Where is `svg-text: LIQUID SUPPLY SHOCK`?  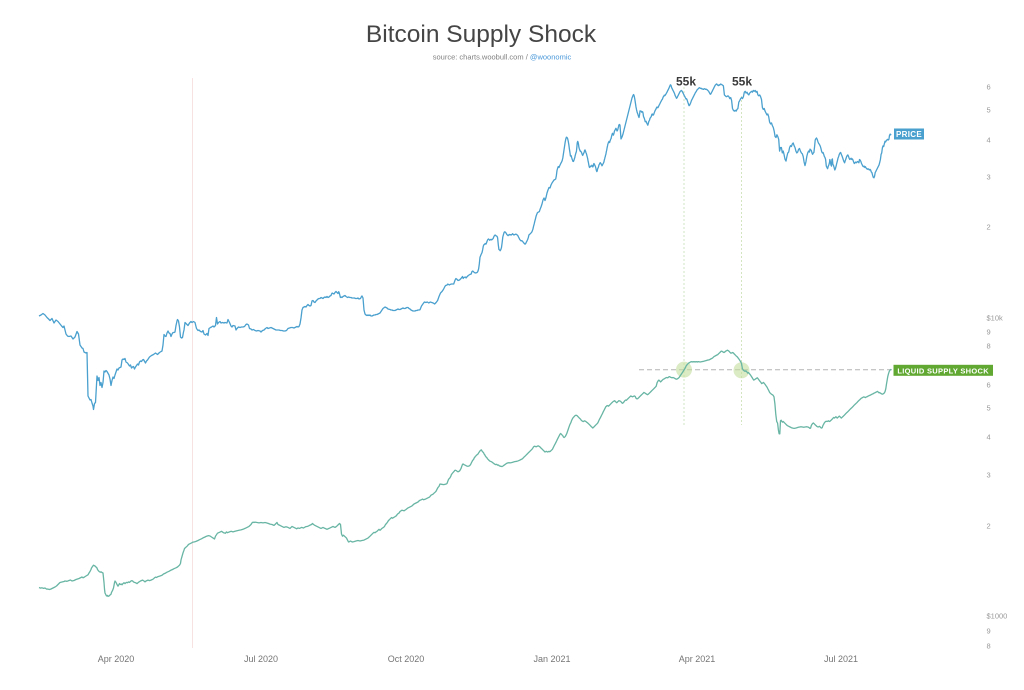
svg-text: LIQUID SUPPLY SHOCK is located at coordinates (943, 370).